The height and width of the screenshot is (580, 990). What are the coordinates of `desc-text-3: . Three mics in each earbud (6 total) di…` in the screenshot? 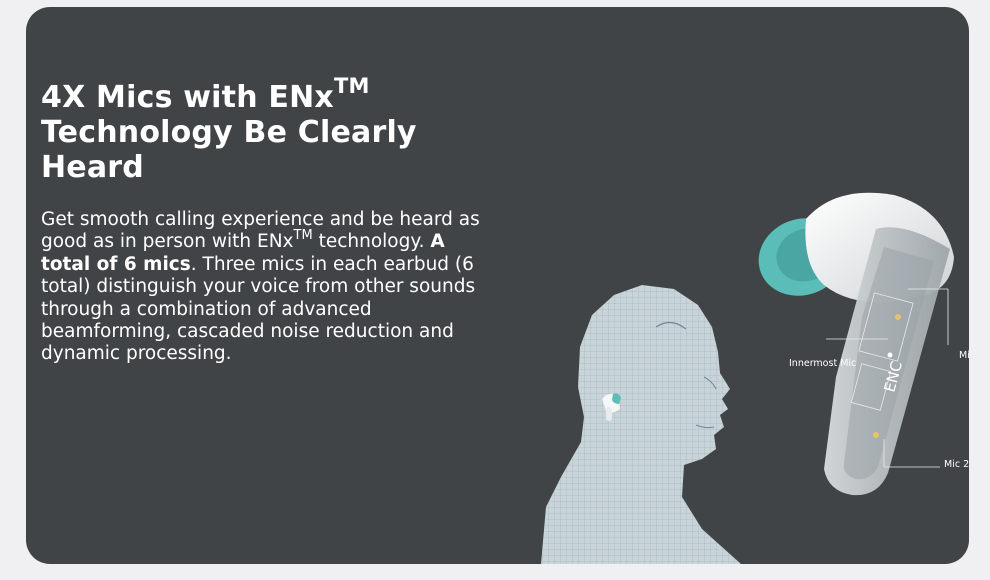 It's located at (258, 309).